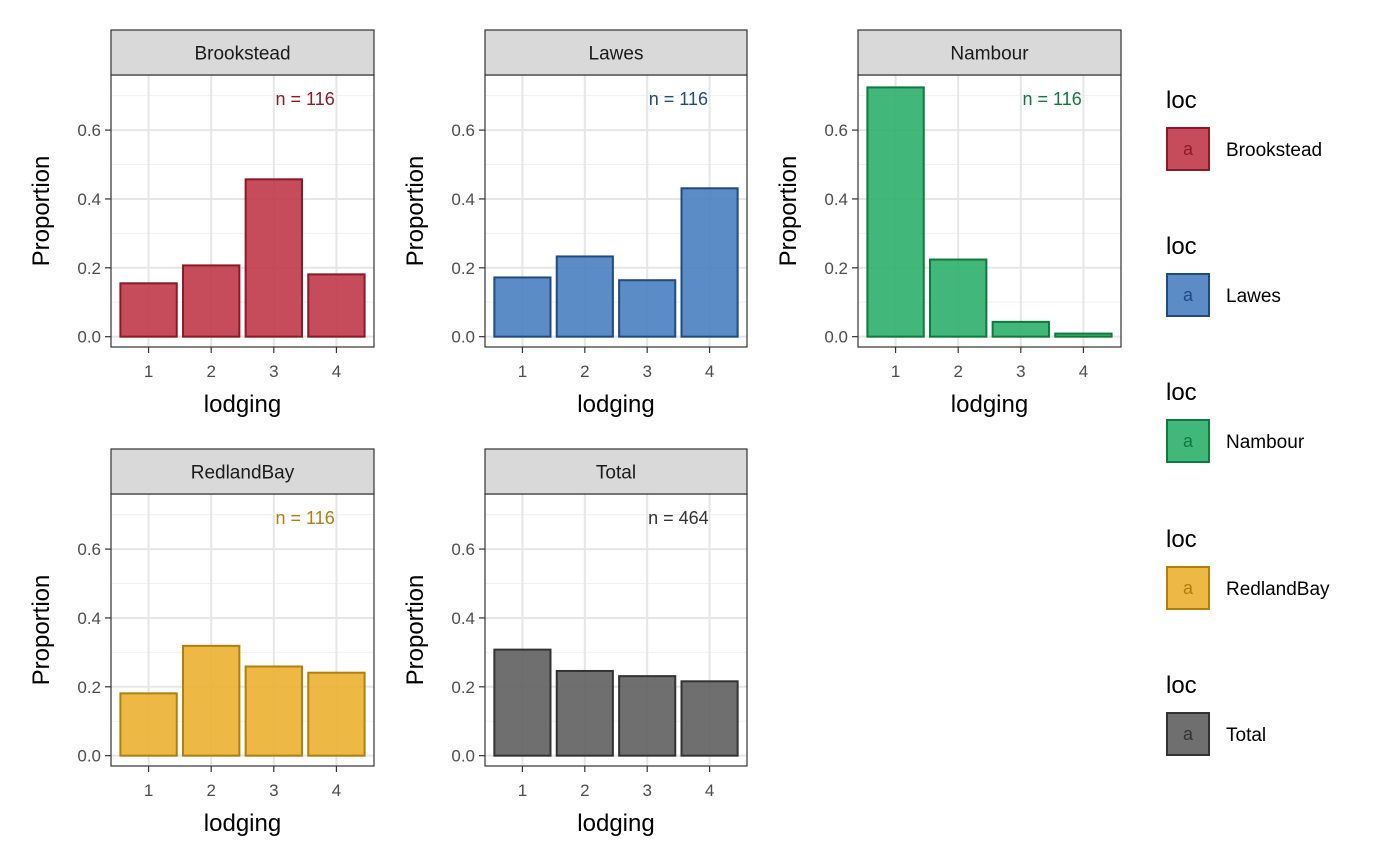  I want to click on legend-label: RedlandBay, so click(1278, 589).